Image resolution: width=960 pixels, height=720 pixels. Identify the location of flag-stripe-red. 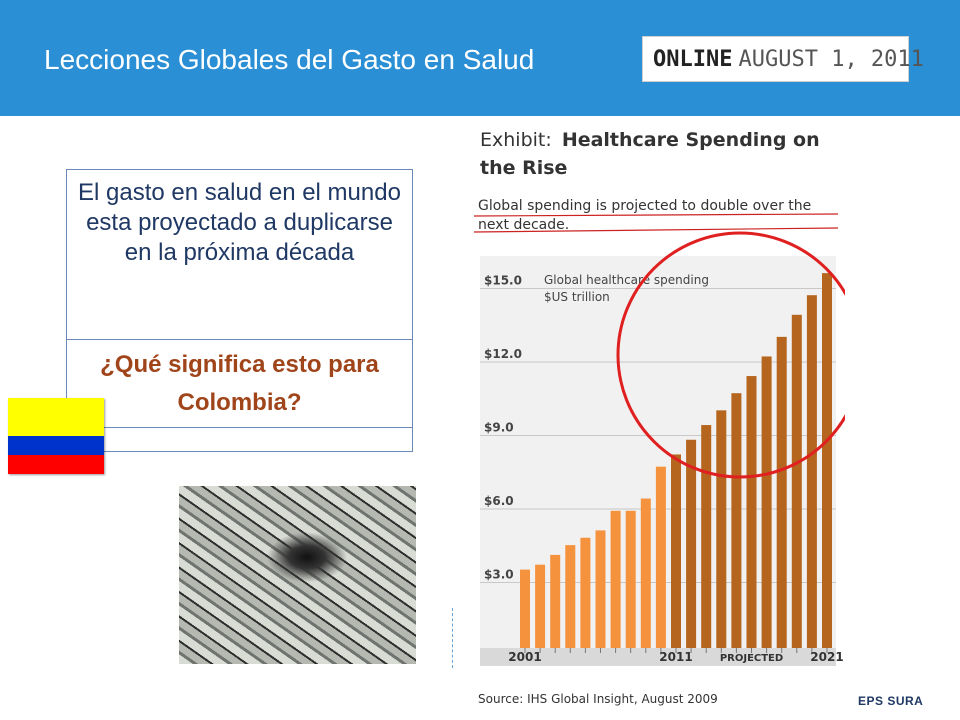
(56, 464).